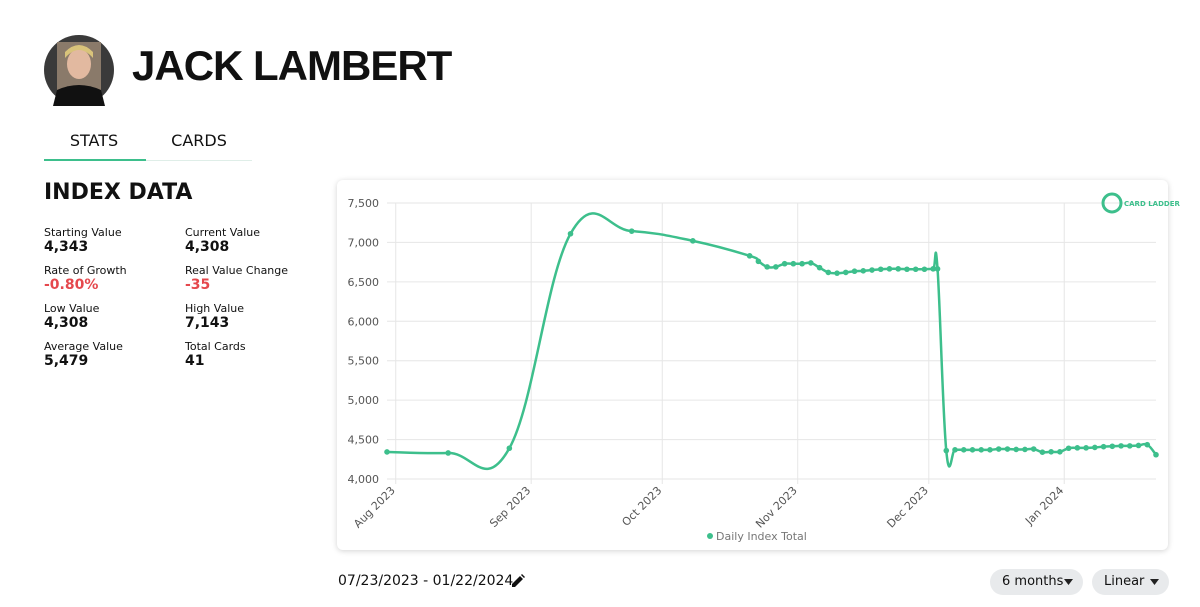  I want to click on logo: CARD LADDER, so click(1152, 204).